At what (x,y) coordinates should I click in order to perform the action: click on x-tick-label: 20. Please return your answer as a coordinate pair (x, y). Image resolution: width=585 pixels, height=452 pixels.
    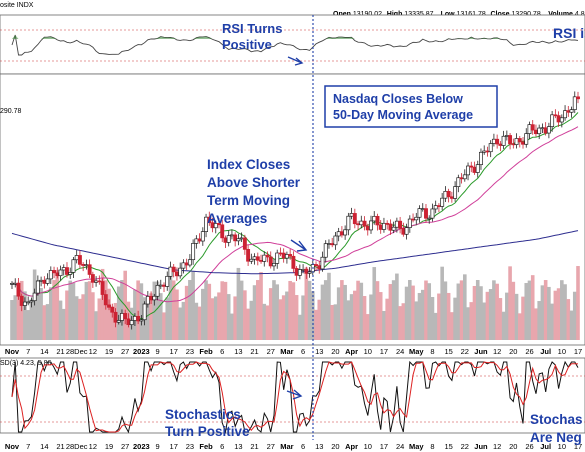
    Looking at the image, I should click on (513, 351).